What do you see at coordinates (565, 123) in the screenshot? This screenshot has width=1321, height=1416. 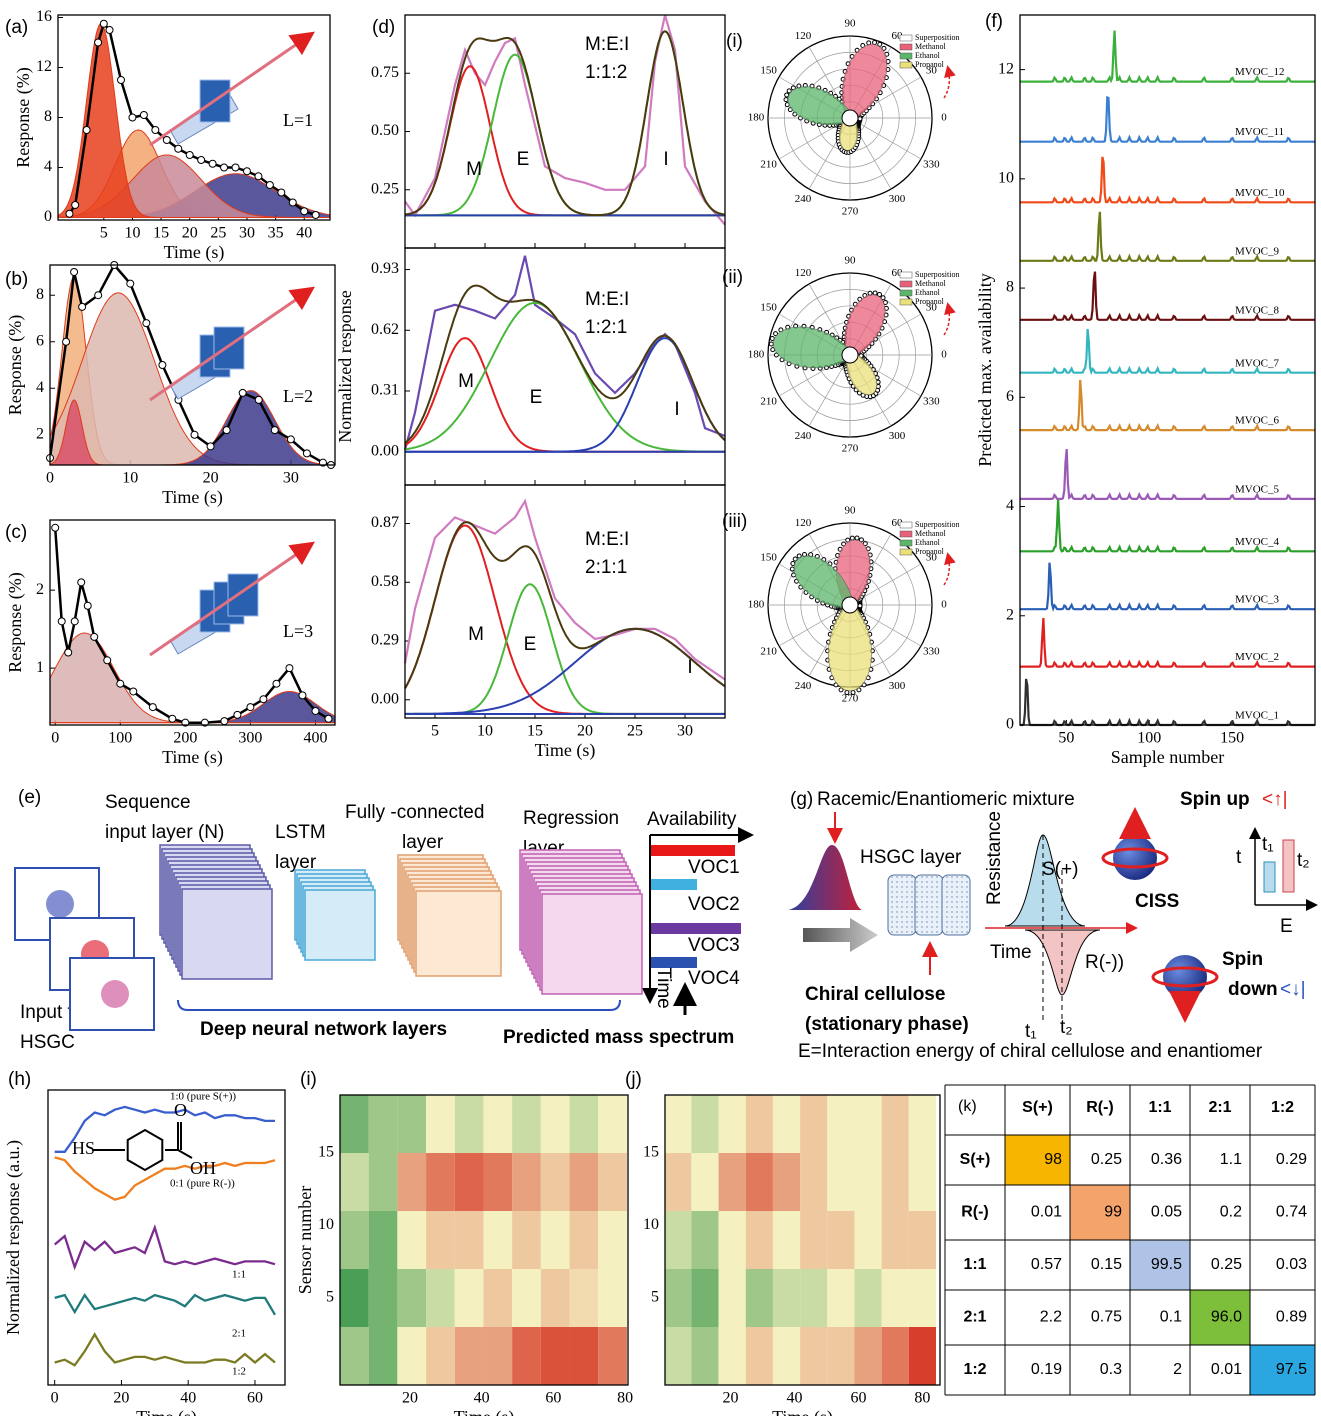 I see `fit-sum` at bounding box center [565, 123].